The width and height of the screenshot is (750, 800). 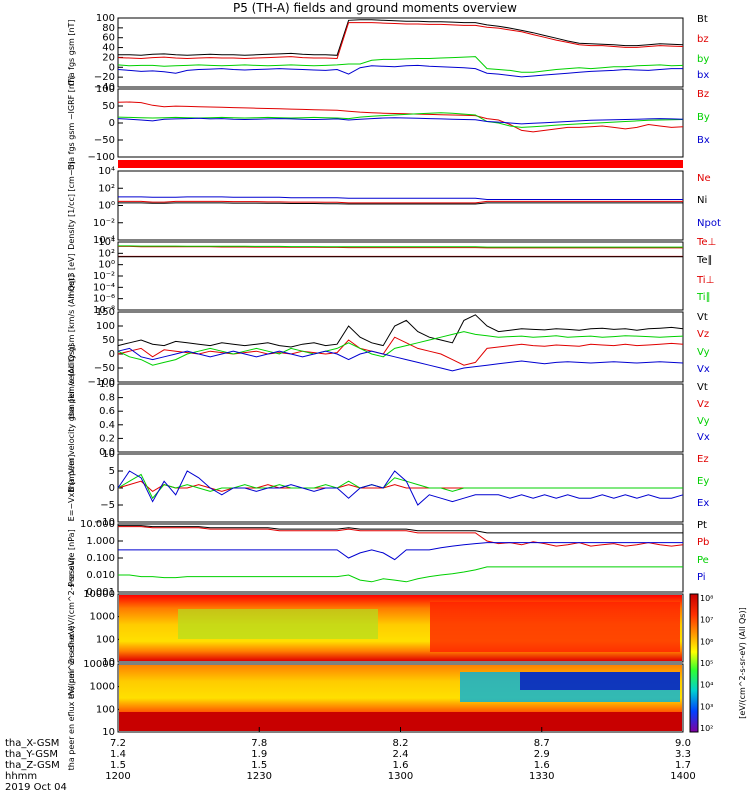 What do you see at coordinates (118, 743) in the screenshot?
I see `x-tick-label: 7.2` at bounding box center [118, 743].